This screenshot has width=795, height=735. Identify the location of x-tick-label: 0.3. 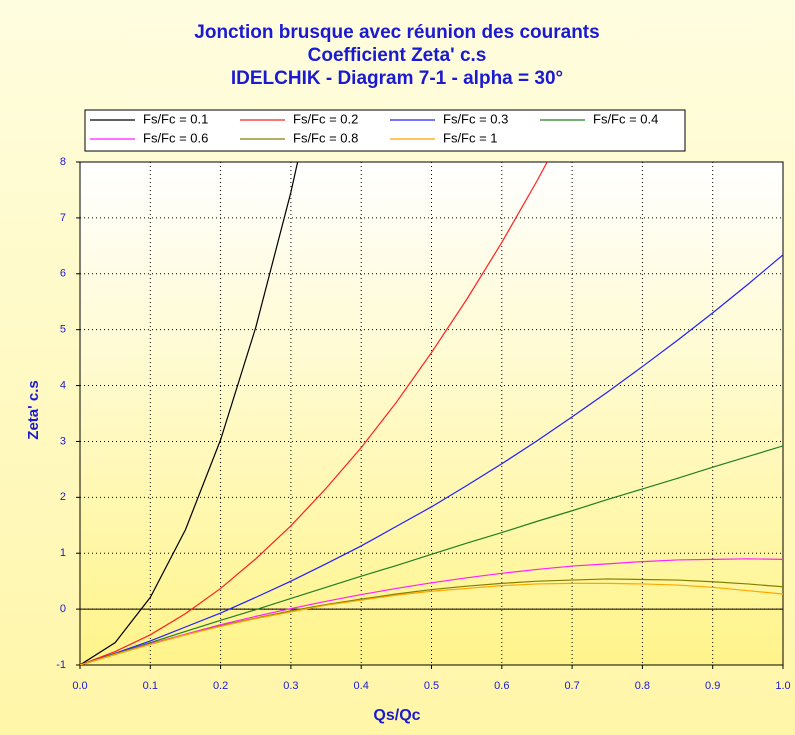
(290, 686).